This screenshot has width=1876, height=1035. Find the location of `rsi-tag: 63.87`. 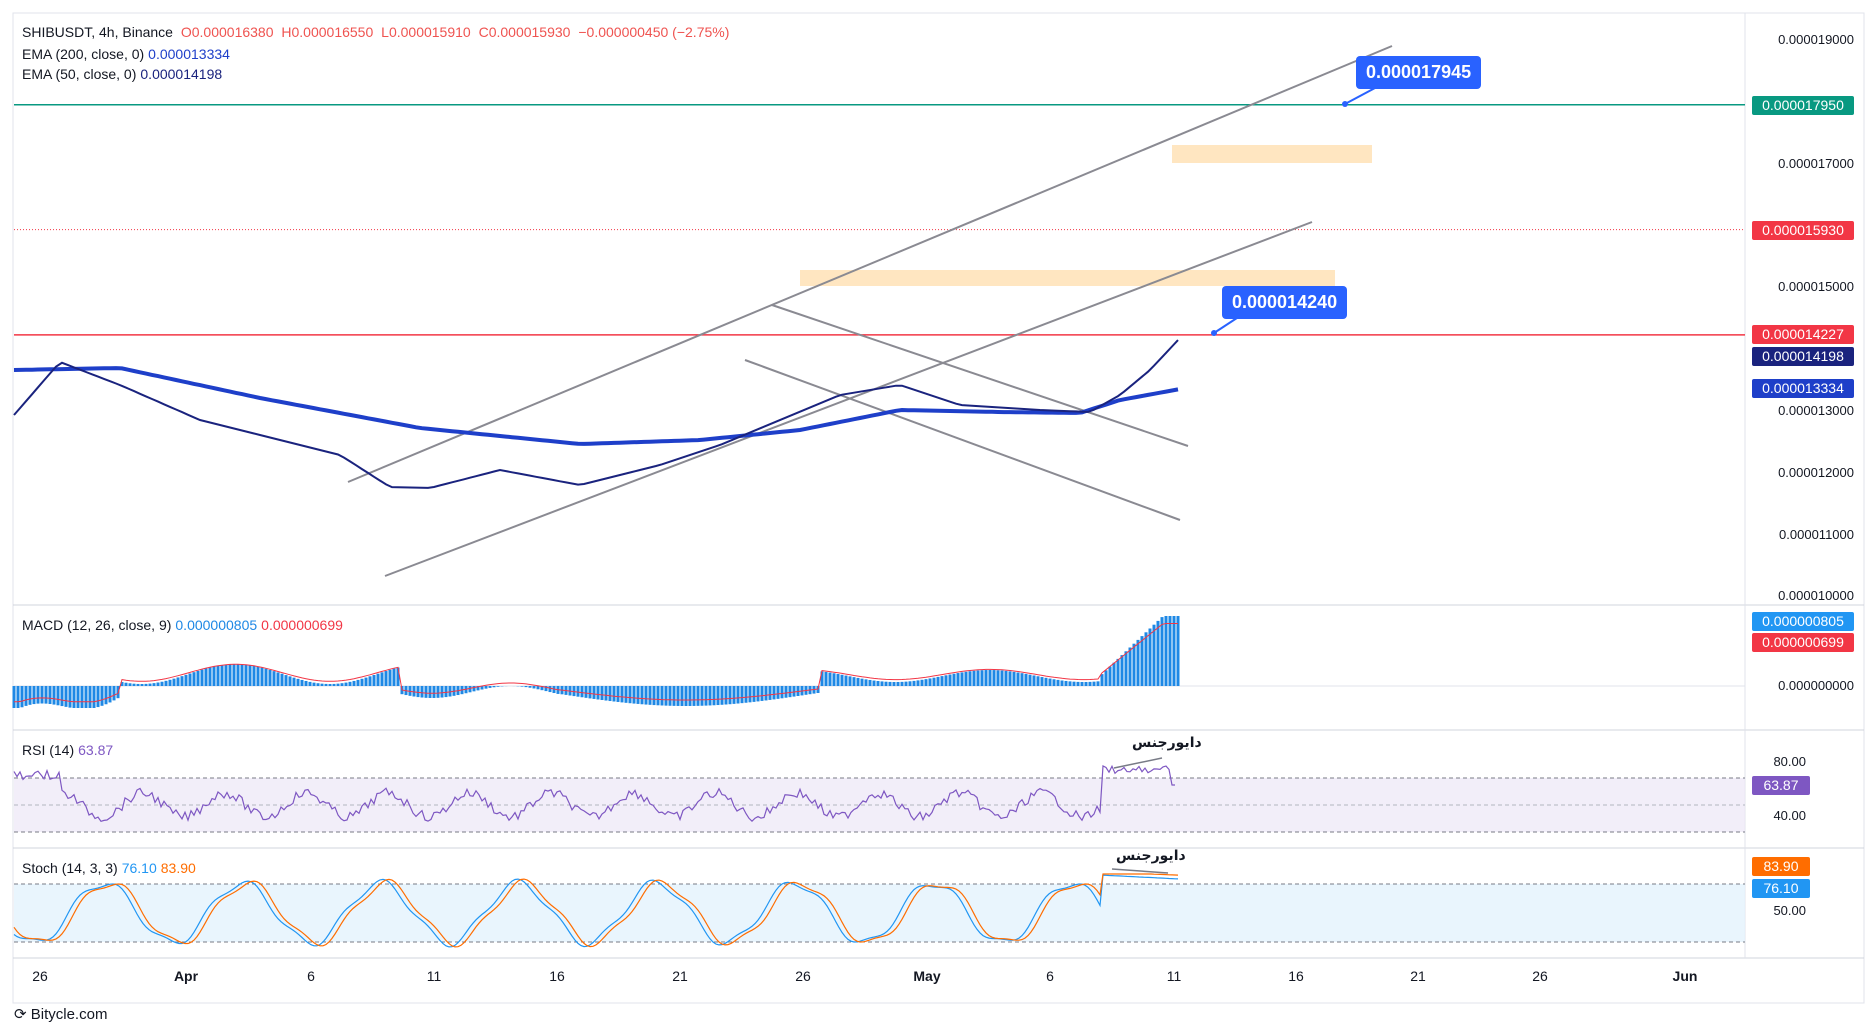

rsi-tag: 63.87 is located at coordinates (1781, 785).